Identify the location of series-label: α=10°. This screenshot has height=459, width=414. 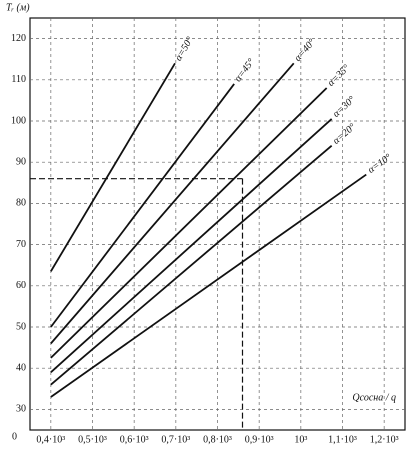
(380, 164).